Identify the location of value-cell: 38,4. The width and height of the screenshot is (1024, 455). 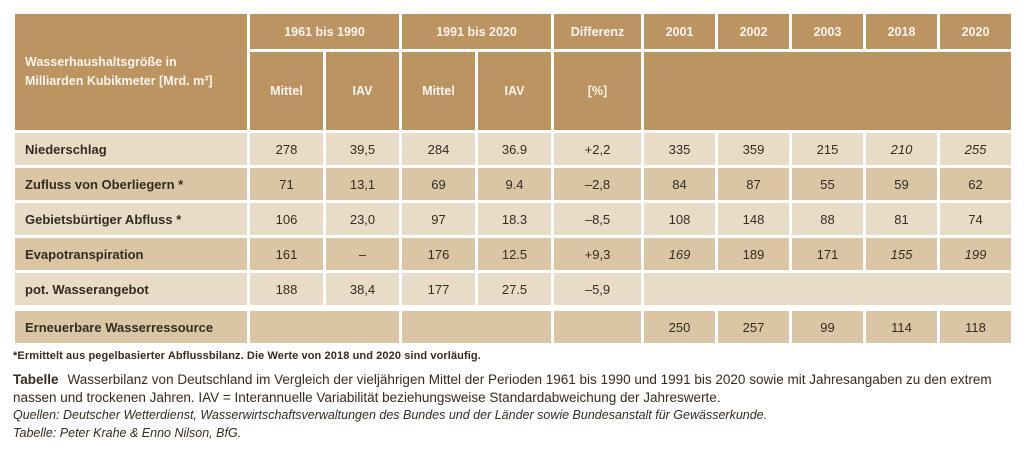
(362, 289).